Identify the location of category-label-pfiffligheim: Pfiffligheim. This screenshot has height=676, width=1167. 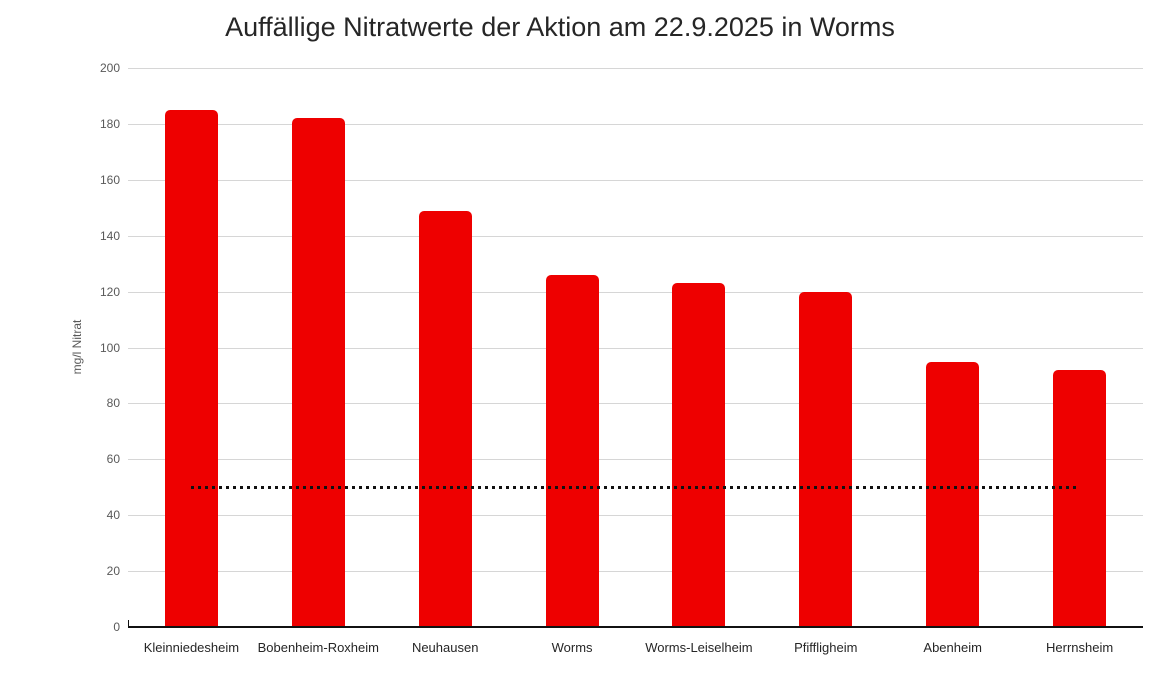
(826, 647).